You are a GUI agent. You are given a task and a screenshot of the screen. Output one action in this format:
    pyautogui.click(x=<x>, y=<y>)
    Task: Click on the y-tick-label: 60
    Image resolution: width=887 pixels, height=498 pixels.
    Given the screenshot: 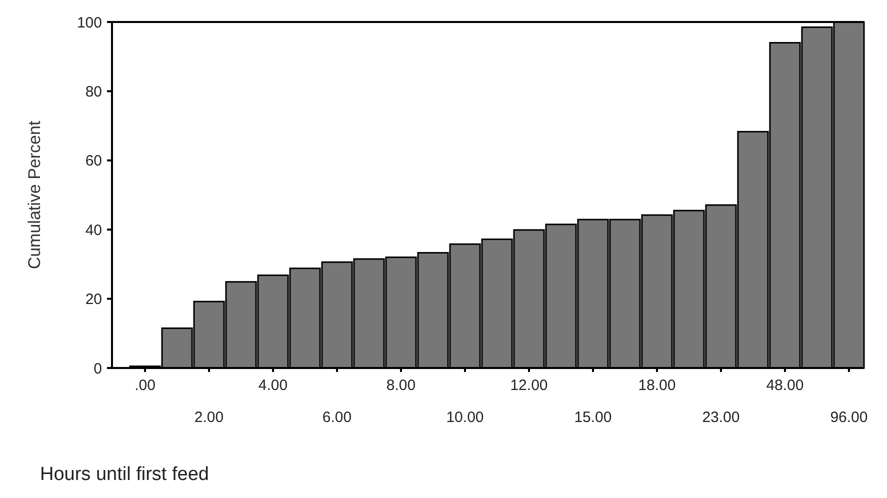 What is the action you would take?
    pyautogui.click(x=93, y=161)
    